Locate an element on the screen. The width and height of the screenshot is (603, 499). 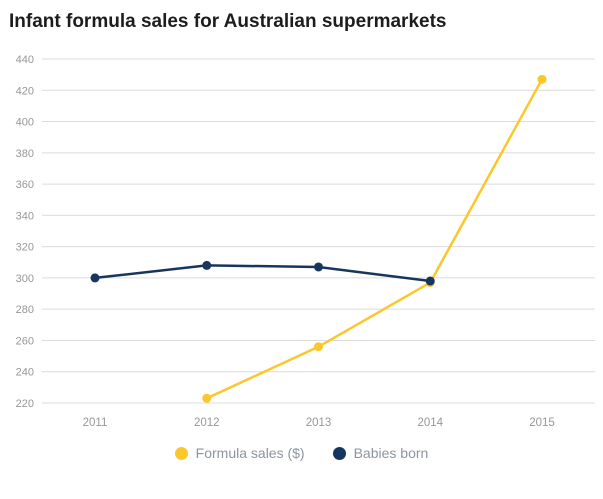
y-axis-tick-label: 360 is located at coordinates (25, 185).